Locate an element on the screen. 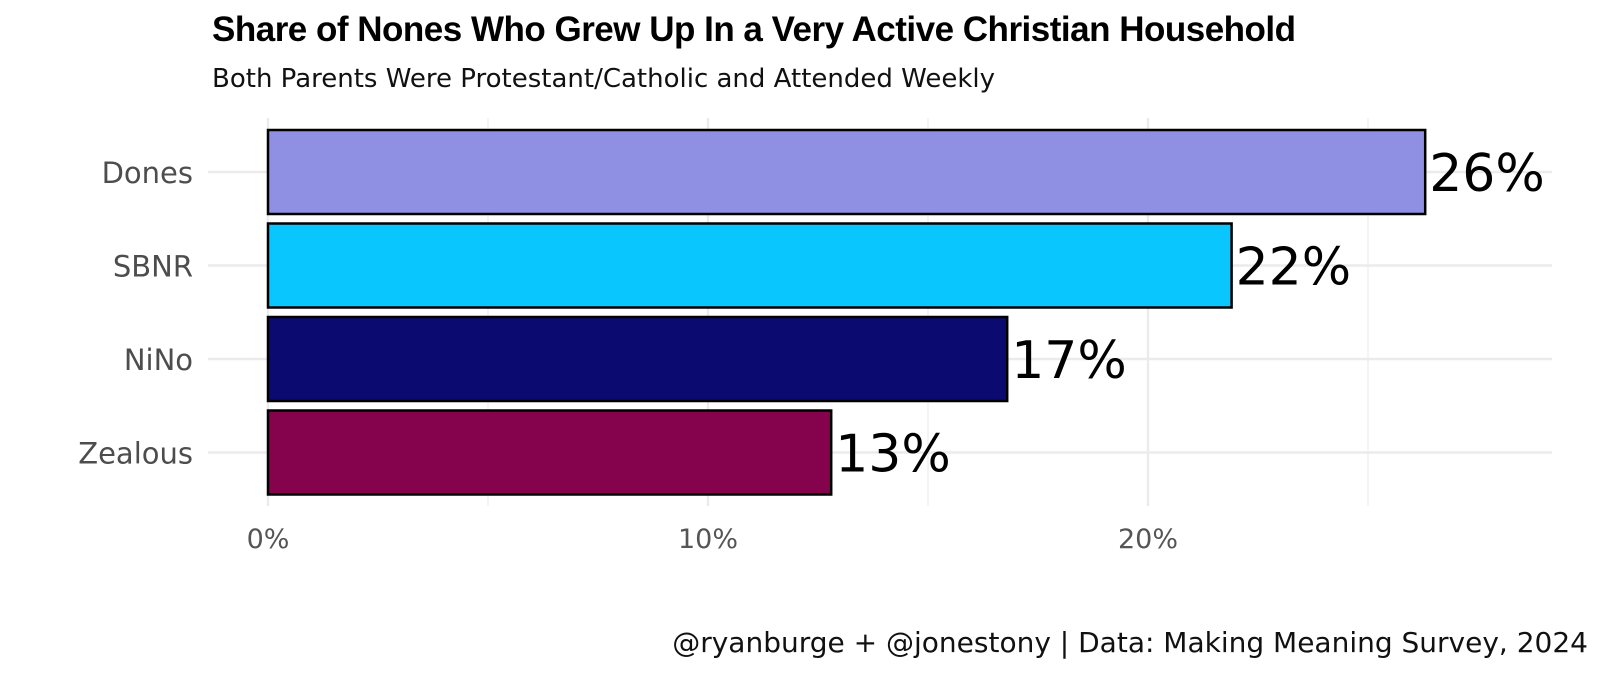 This screenshot has width=1600, height=686. data-label: 13% is located at coordinates (893, 455).